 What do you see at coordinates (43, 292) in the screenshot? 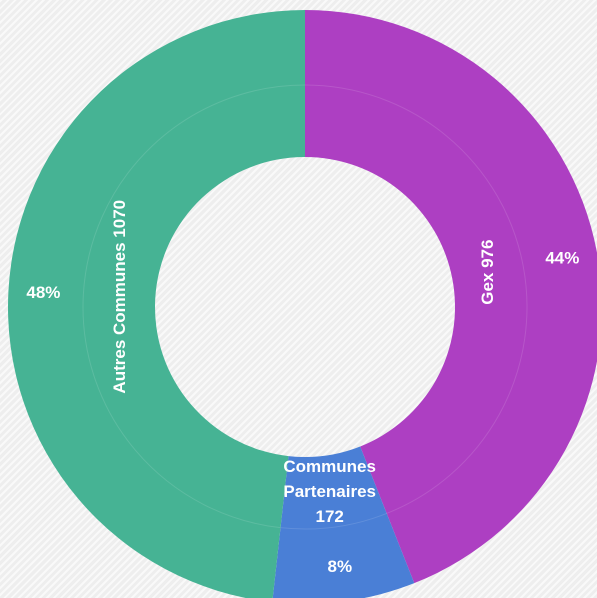
I see `percent-label-autres-communes: 48%` at bounding box center [43, 292].